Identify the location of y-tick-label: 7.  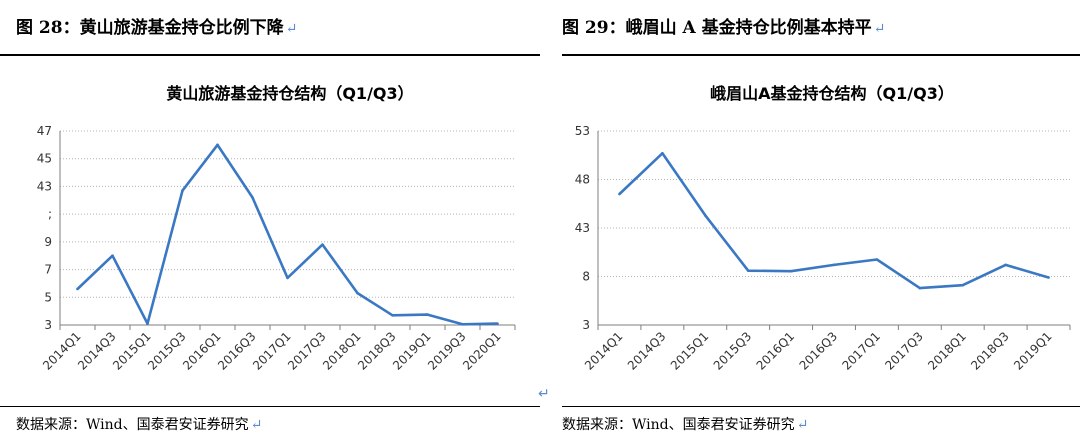
(48, 270).